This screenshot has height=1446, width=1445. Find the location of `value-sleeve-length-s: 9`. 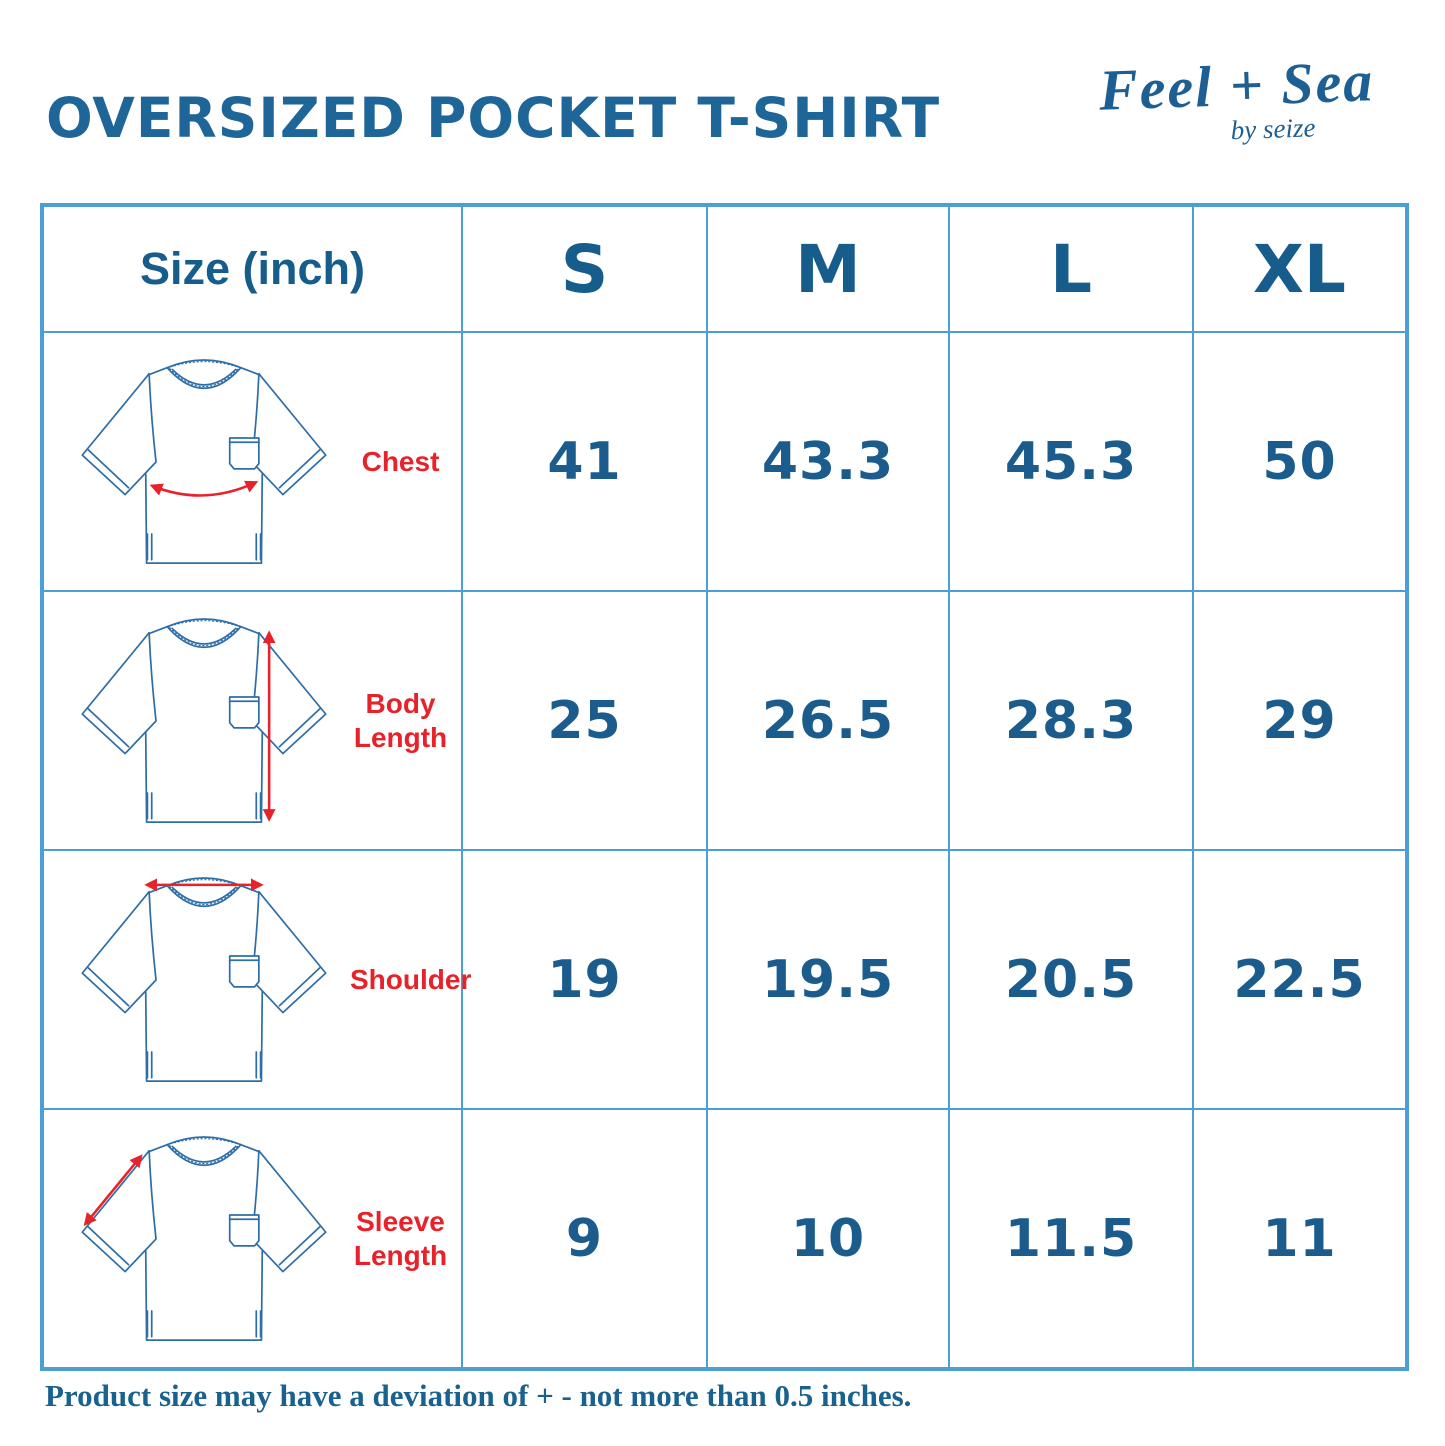

value-sleeve-length-s: 9 is located at coordinates (584, 1239).